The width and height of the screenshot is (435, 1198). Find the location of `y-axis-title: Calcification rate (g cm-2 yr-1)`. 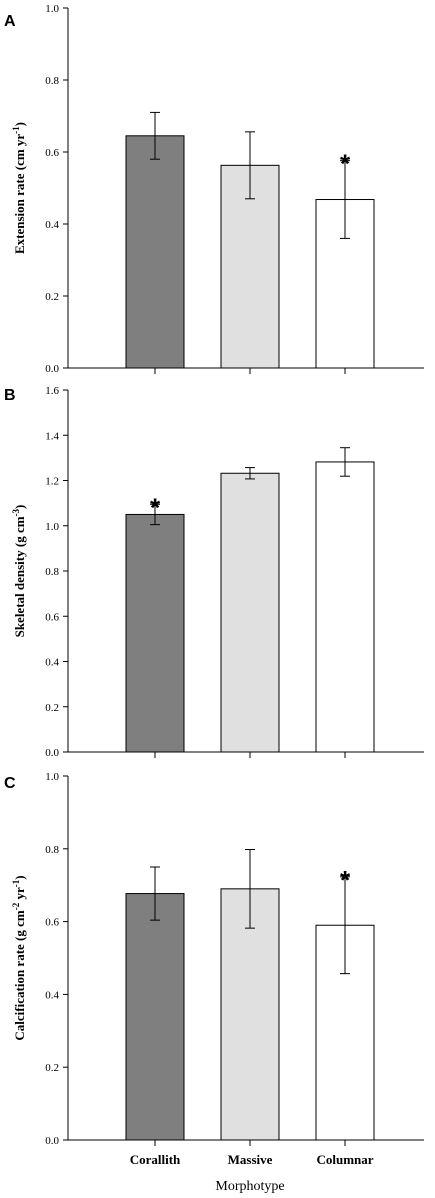

y-axis-title: Calcification rate (g cm-2 yr-1) is located at coordinates (19, 957).